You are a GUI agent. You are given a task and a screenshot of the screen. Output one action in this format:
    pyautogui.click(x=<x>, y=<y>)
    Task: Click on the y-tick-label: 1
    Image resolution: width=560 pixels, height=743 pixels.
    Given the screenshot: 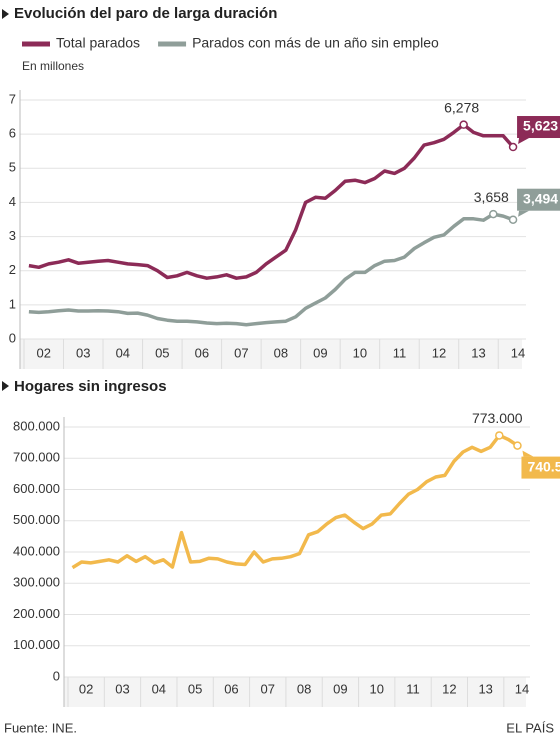 What is the action you would take?
    pyautogui.click(x=12, y=303)
    